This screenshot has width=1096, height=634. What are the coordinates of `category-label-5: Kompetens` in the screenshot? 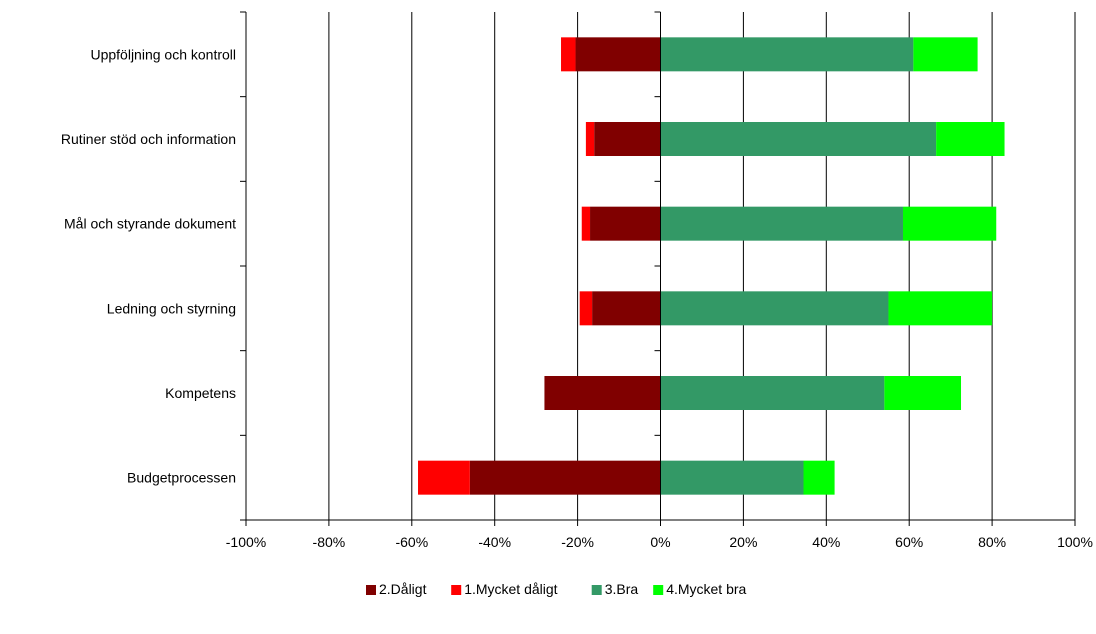 It's located at (200, 393).